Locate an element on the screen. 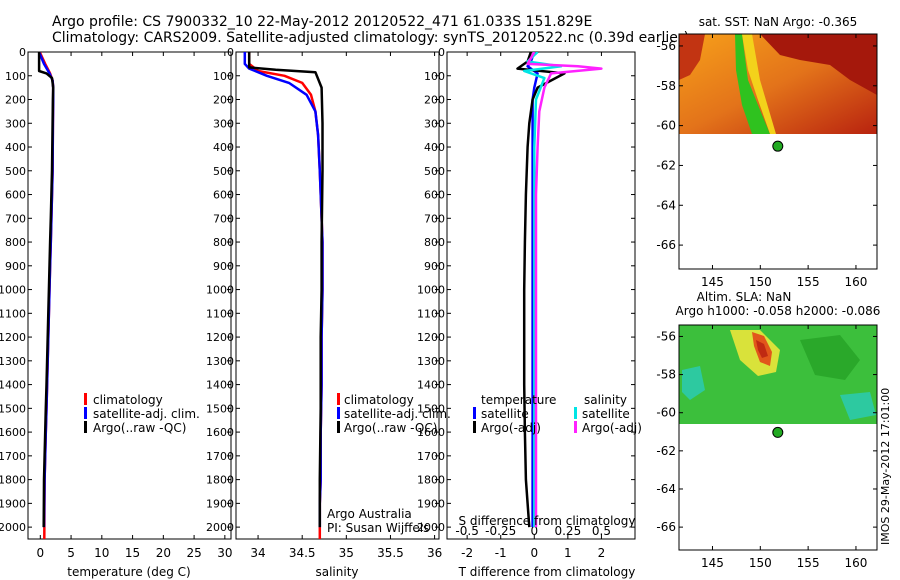  x-top-tick-label: 0.5 is located at coordinates (601, 531).